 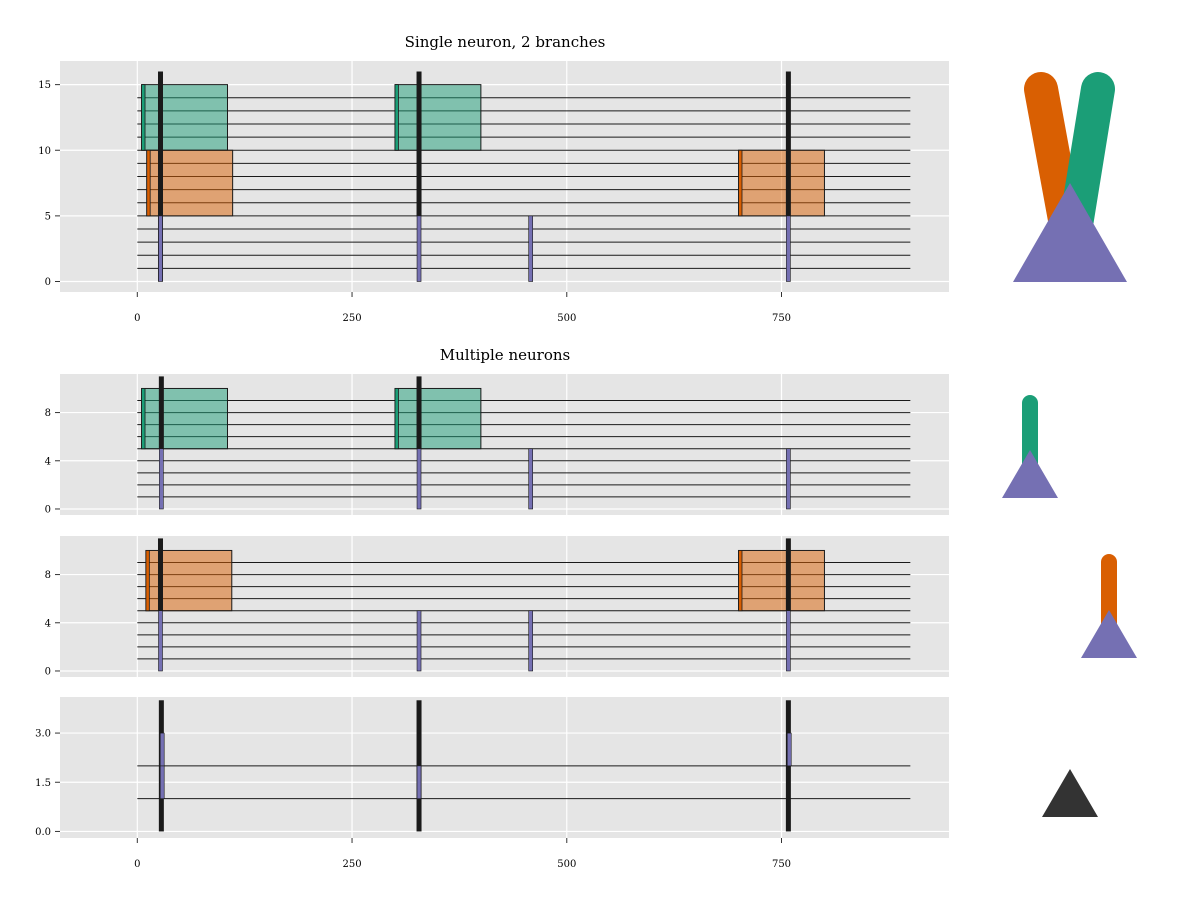 What do you see at coordinates (505, 42) in the screenshot?
I see `chart-title-single-neuron: Single neuron, 2 branches` at bounding box center [505, 42].